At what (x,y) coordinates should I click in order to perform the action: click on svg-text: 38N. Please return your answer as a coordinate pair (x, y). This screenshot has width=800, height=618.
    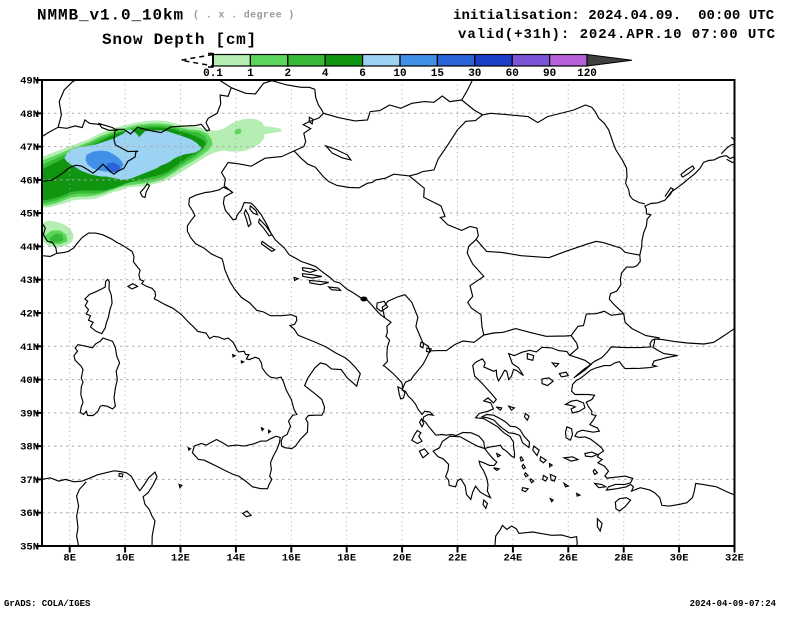
    Looking at the image, I should click on (29, 448).